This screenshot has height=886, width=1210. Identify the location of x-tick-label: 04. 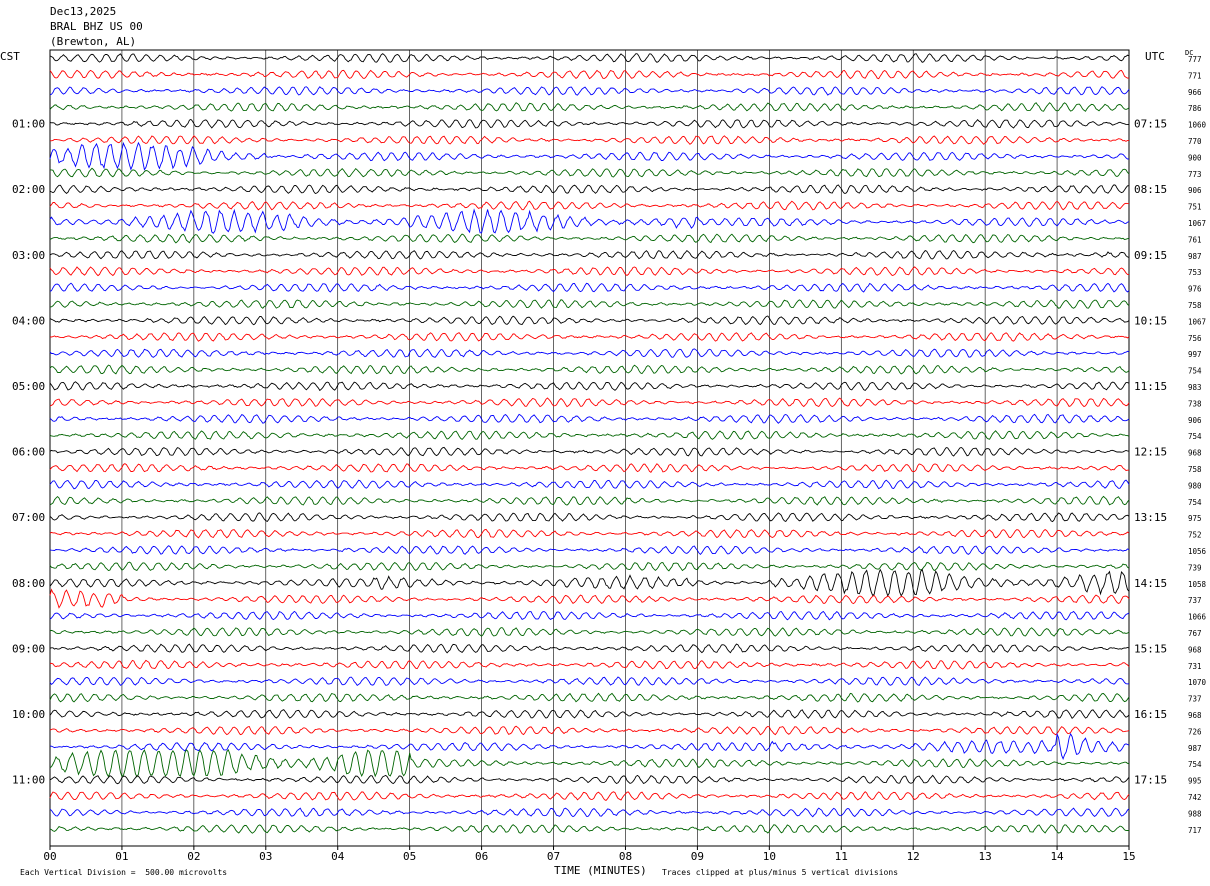
(338, 856).